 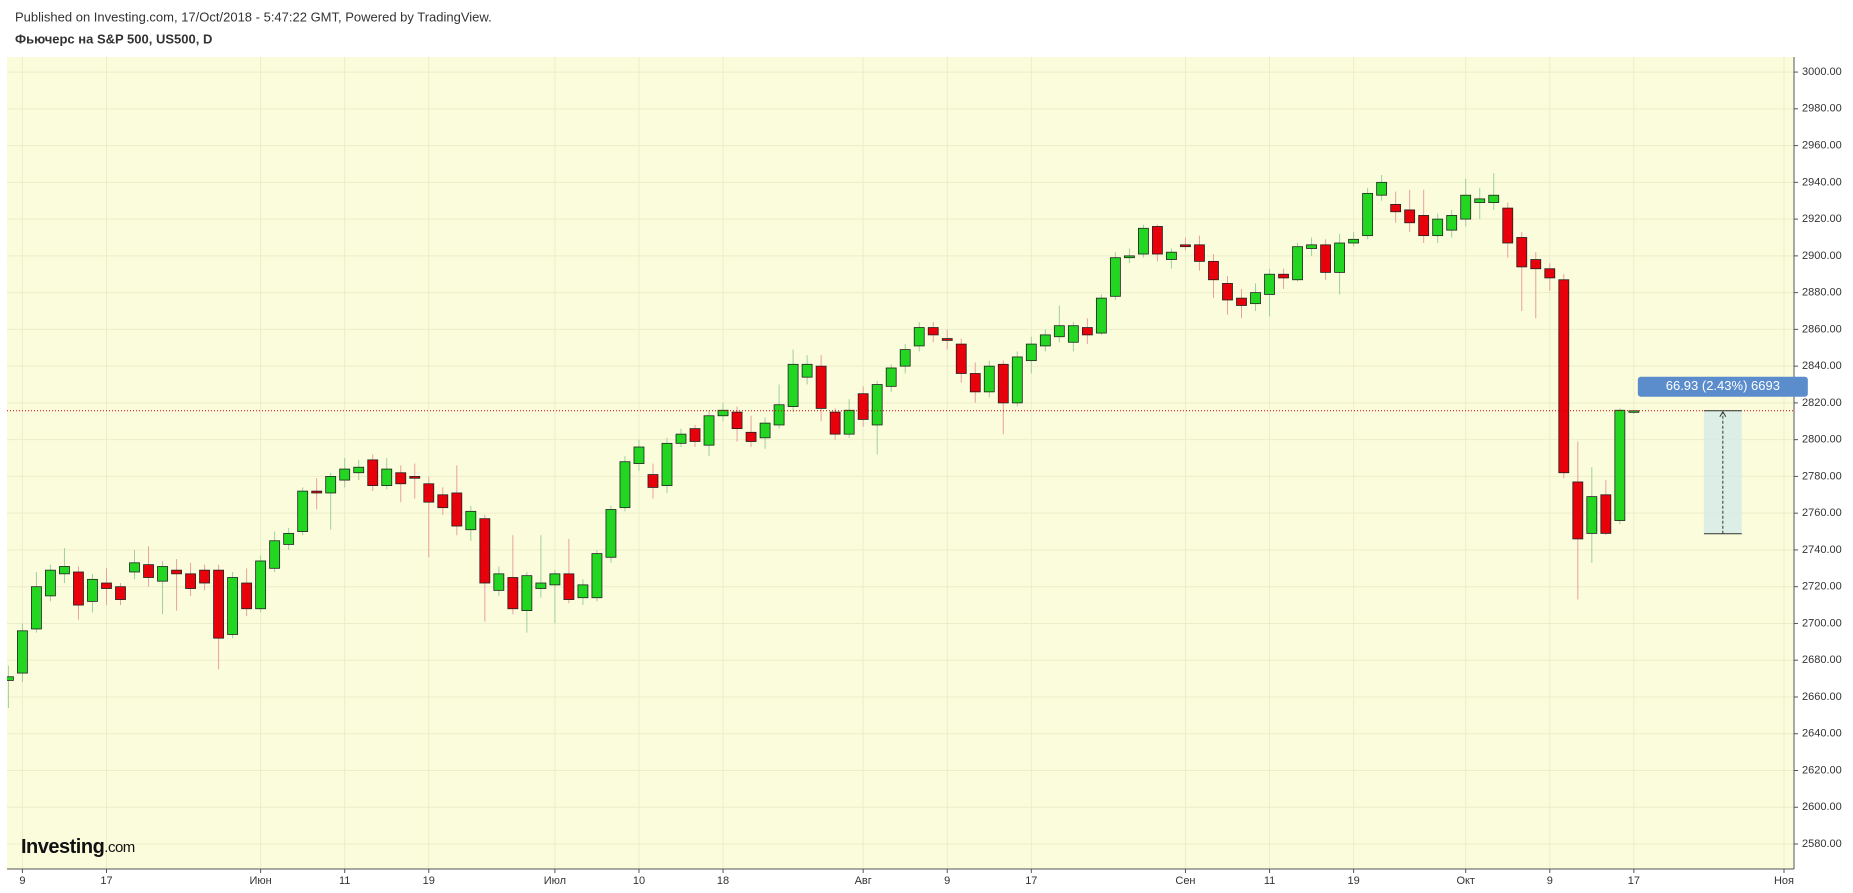 I want to click on y-tick-label: 2760.00, so click(x=1822, y=513).